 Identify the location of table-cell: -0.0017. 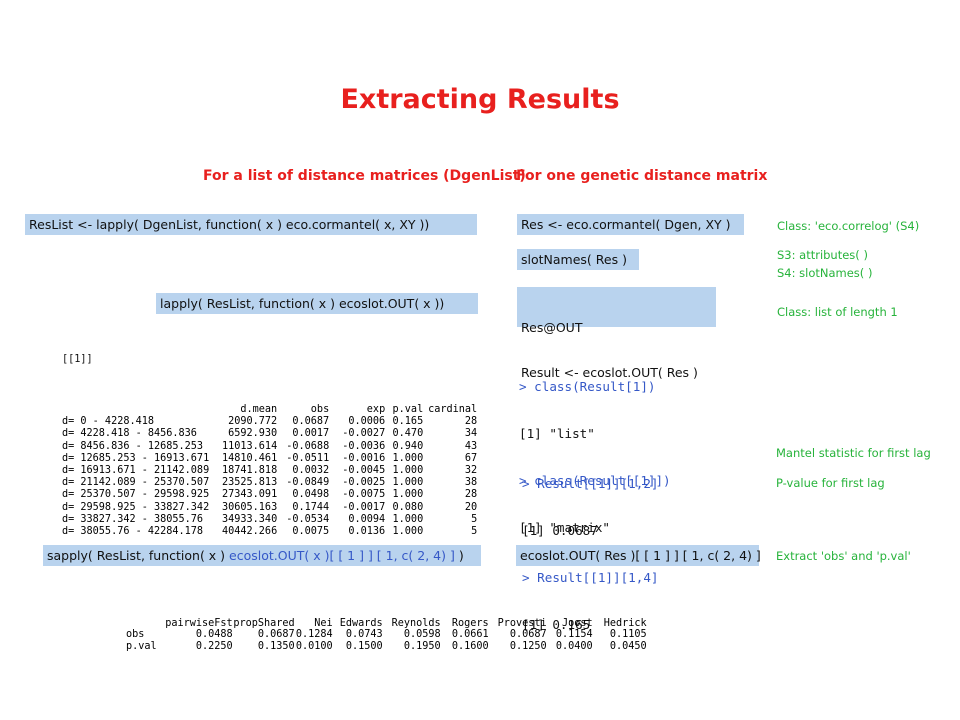
(364, 507).